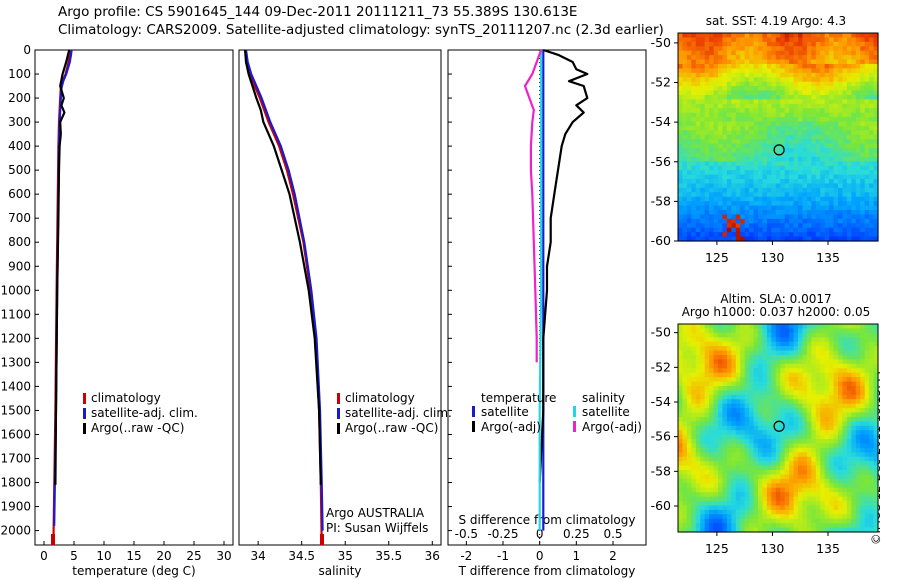 The image size is (900, 580). Describe the element at coordinates (778, 428) in the screenshot. I see `sla_map-frame` at that location.